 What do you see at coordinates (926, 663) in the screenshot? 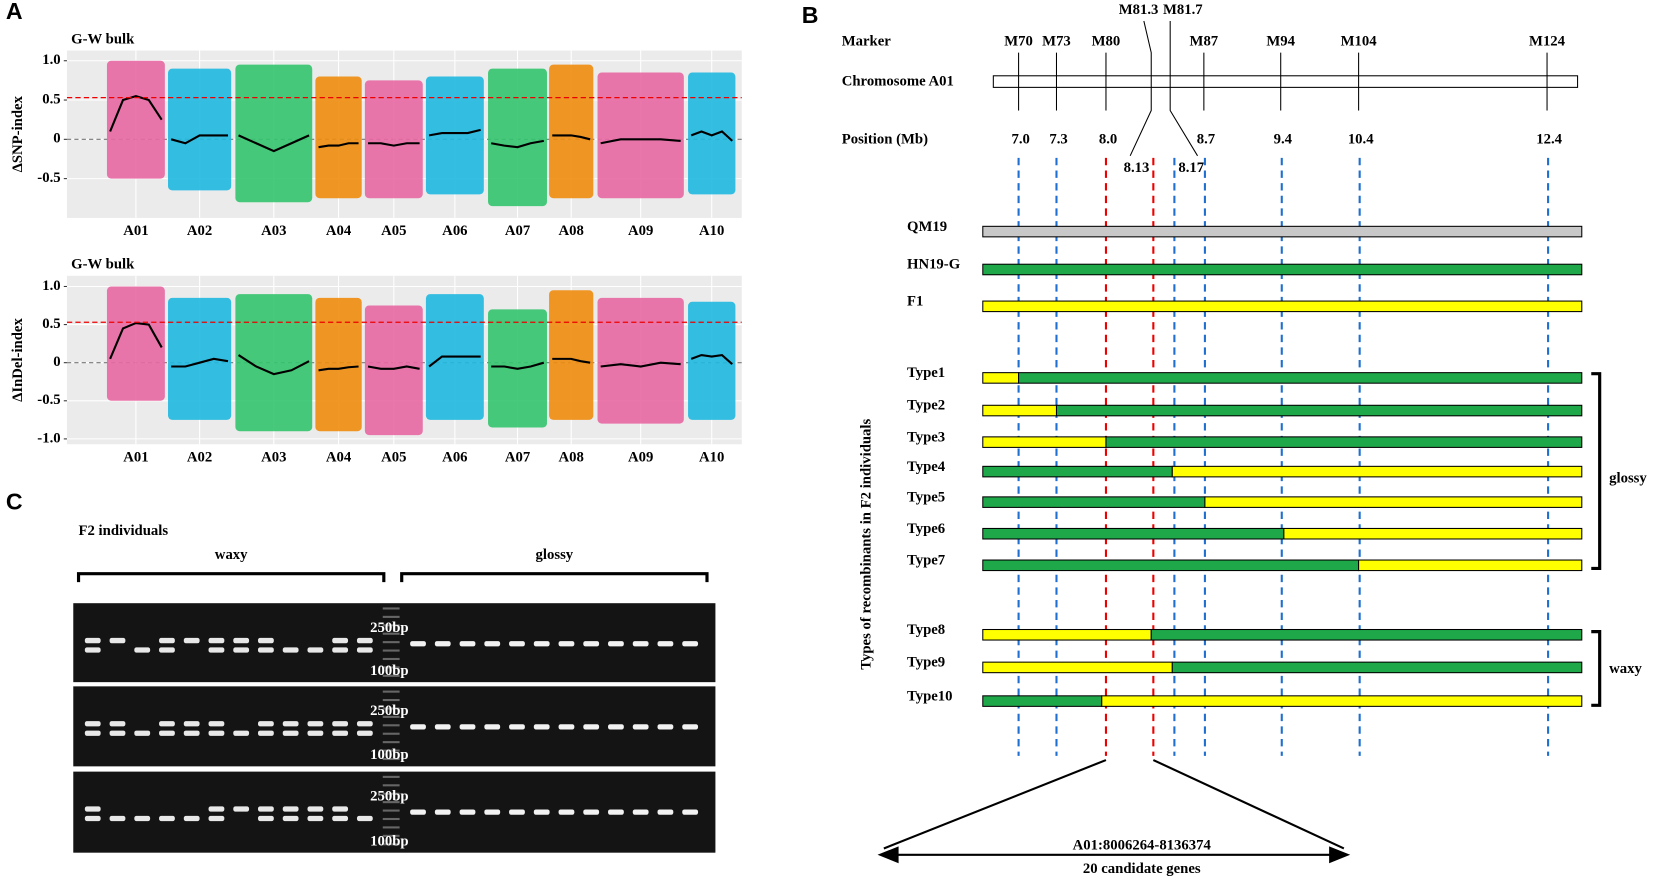
I see `row-label: Type9` at bounding box center [926, 663].